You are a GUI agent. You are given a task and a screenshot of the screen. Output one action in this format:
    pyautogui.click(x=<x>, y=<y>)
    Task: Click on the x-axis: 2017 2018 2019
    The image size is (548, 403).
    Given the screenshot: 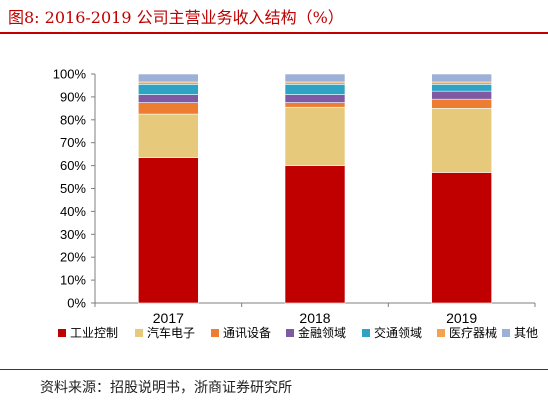 What is the action you would take?
    pyautogui.click(x=315, y=314)
    